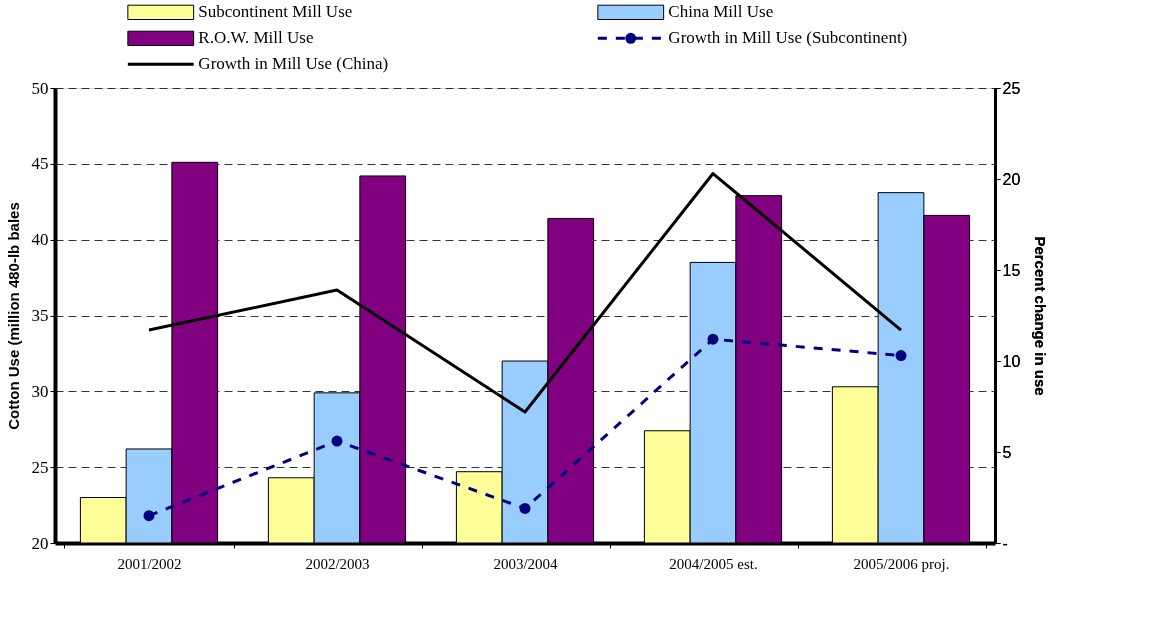 The height and width of the screenshot is (633, 1168). What do you see at coordinates (337, 563) in the screenshot?
I see `x-tick-label: 2002/2003` at bounding box center [337, 563].